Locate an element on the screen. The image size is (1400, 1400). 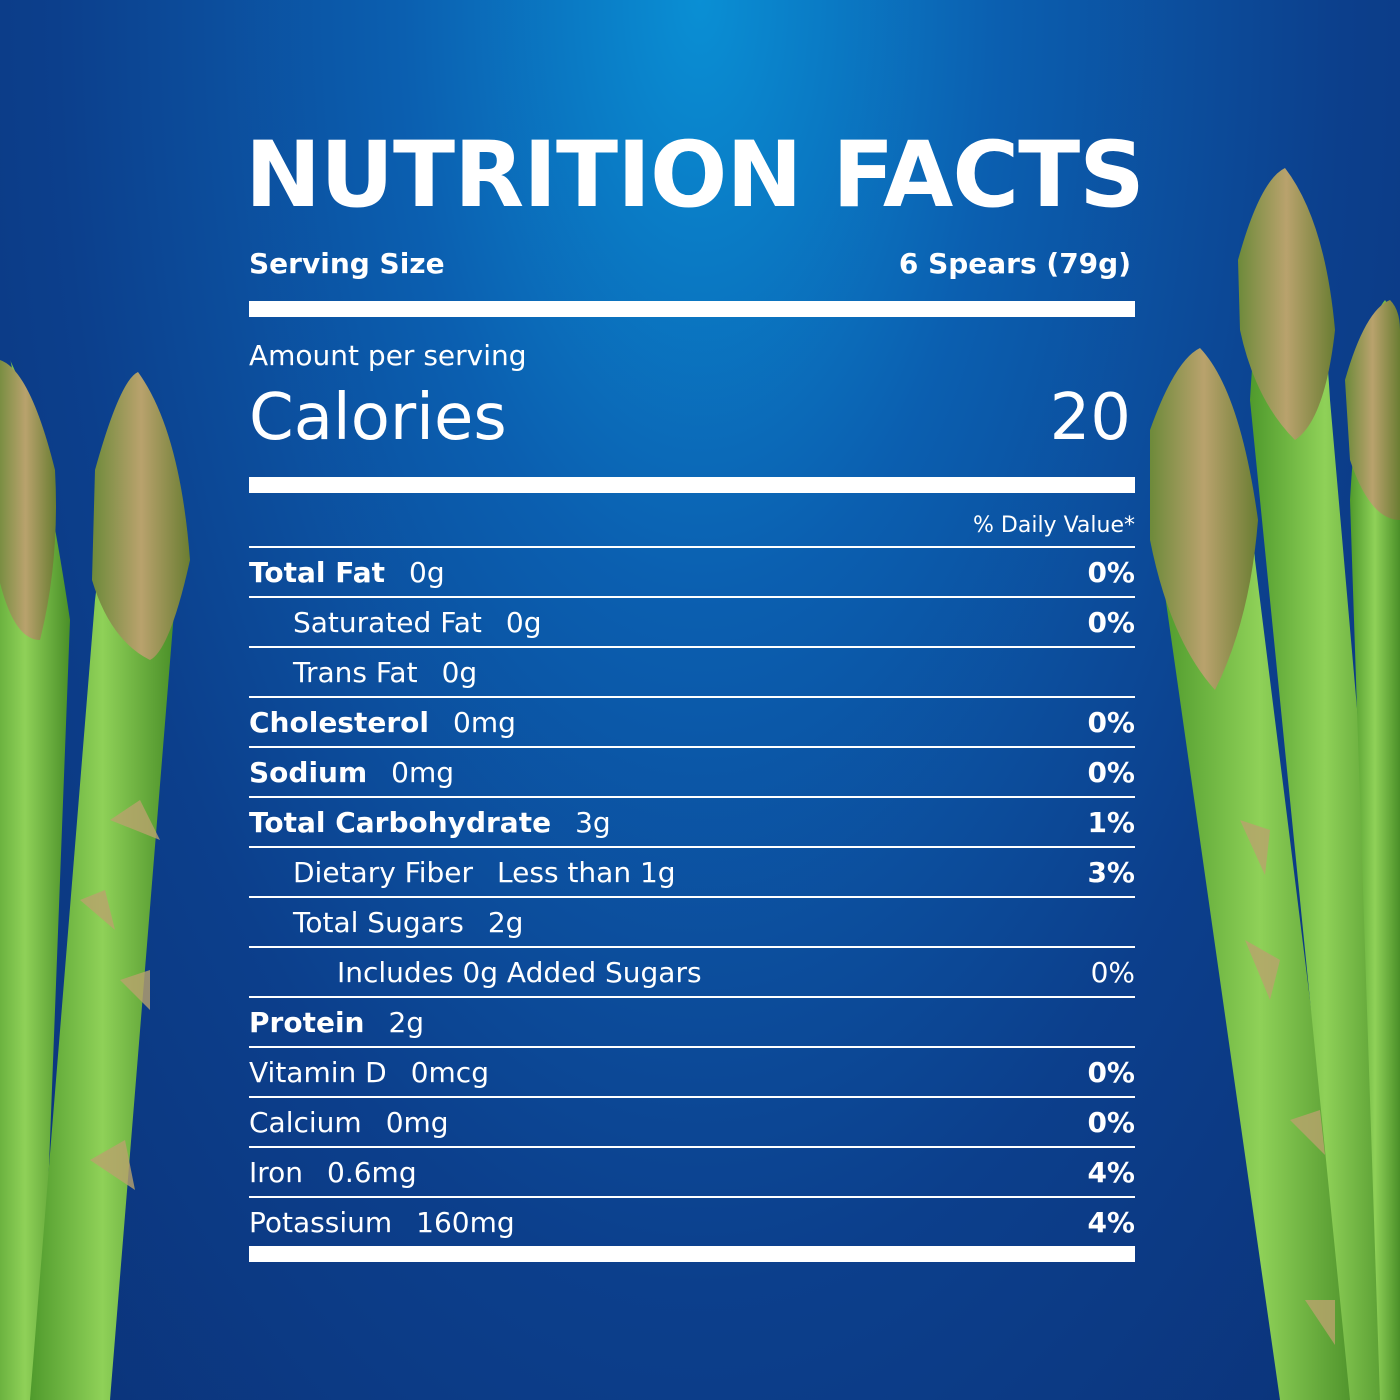
nutrient-row: Saturated Fat 0g 0% is located at coordinates (692, 623).